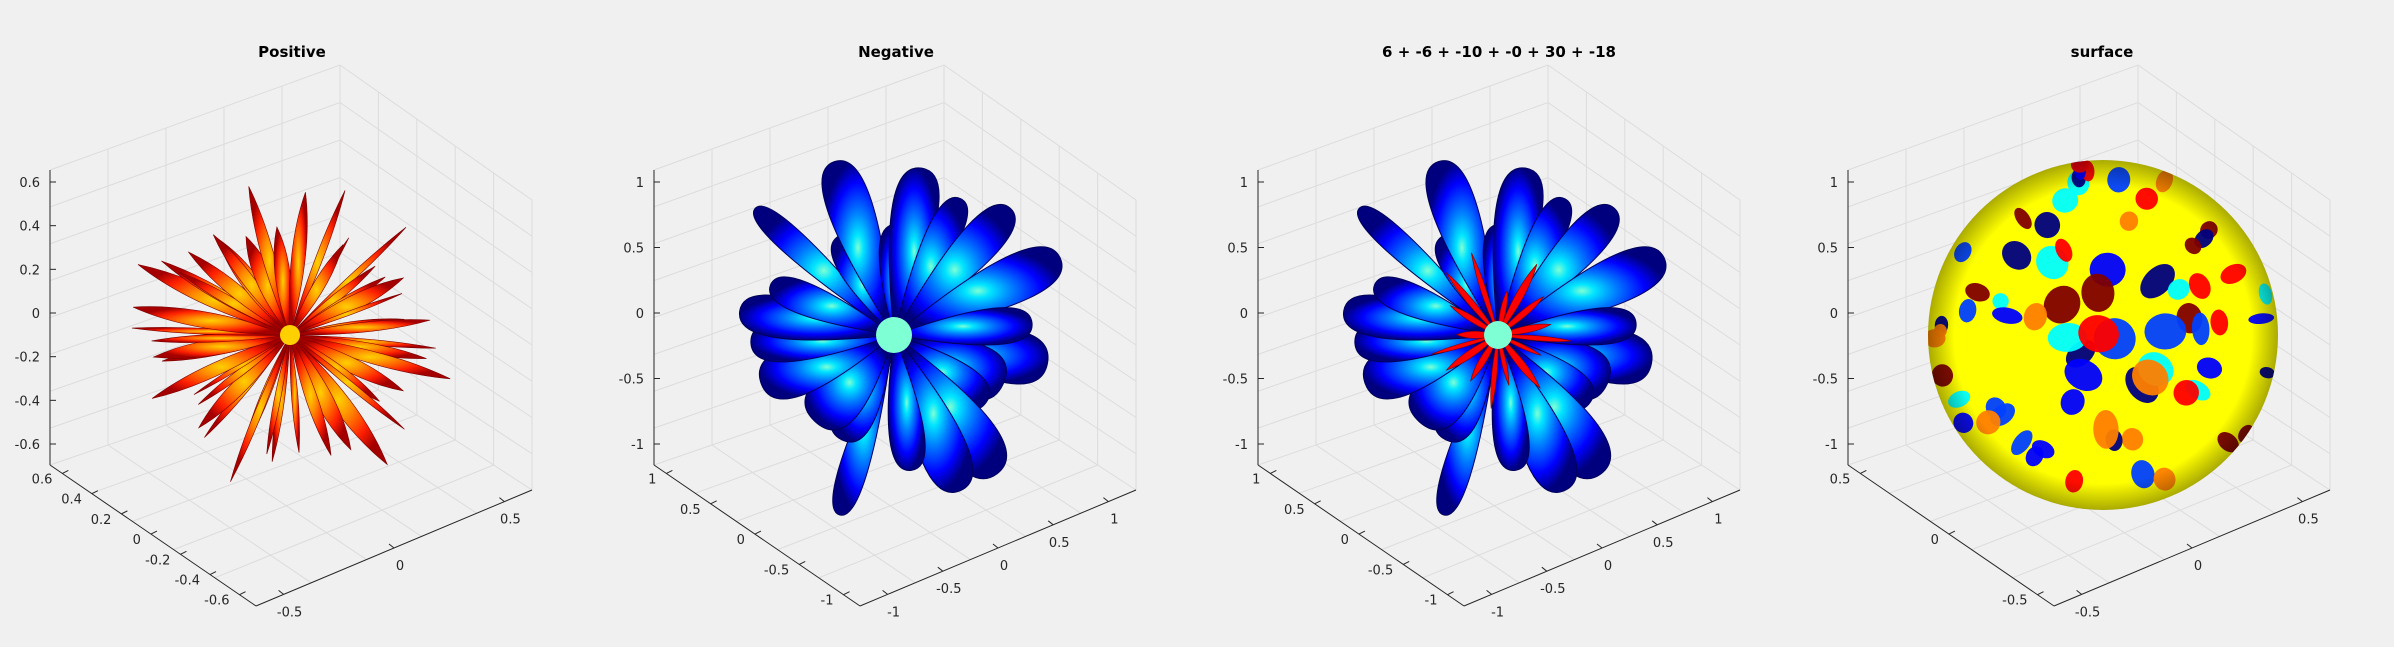 The width and height of the screenshot is (2394, 647). I want to click on surface-core, so click(290, 335).